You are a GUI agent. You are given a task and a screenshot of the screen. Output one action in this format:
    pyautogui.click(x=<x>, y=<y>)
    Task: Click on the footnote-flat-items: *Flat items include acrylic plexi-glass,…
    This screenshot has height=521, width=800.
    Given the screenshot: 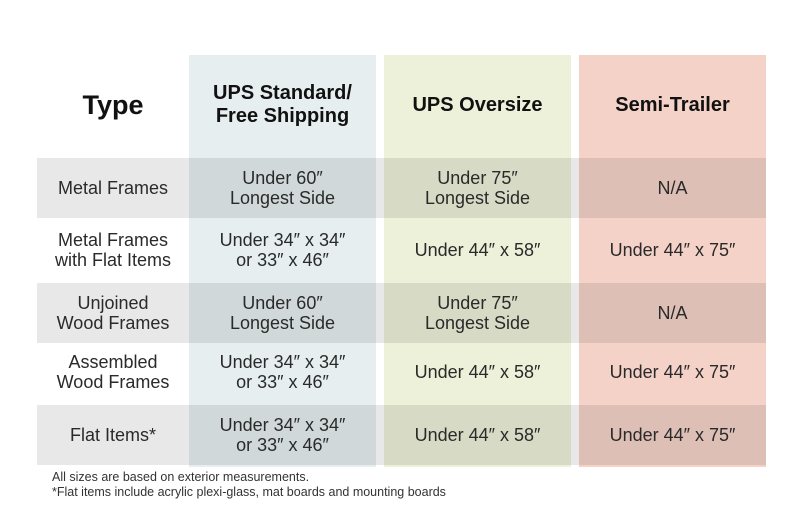 What is the action you would take?
    pyautogui.click(x=249, y=492)
    